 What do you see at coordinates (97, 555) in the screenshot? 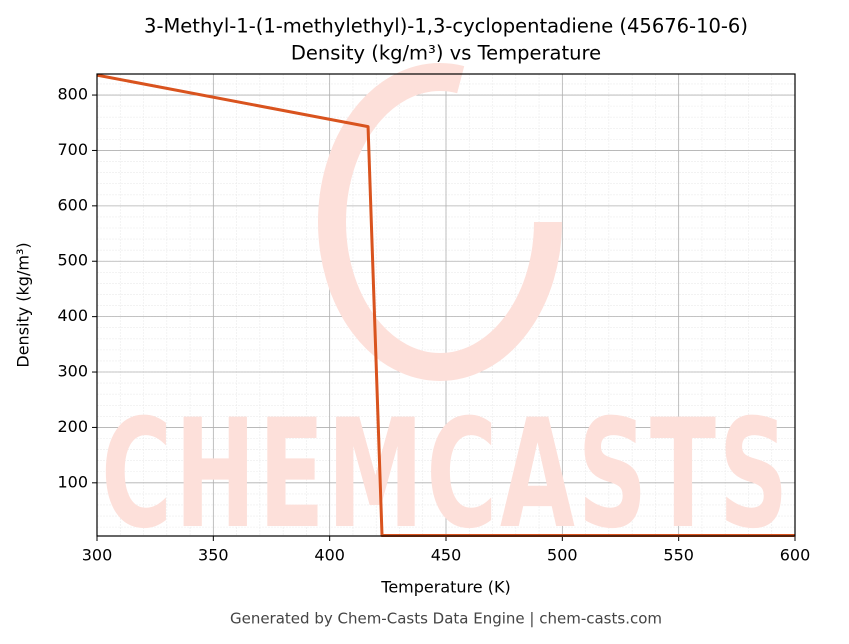
I see `x-tick-label: 300` at bounding box center [97, 555].